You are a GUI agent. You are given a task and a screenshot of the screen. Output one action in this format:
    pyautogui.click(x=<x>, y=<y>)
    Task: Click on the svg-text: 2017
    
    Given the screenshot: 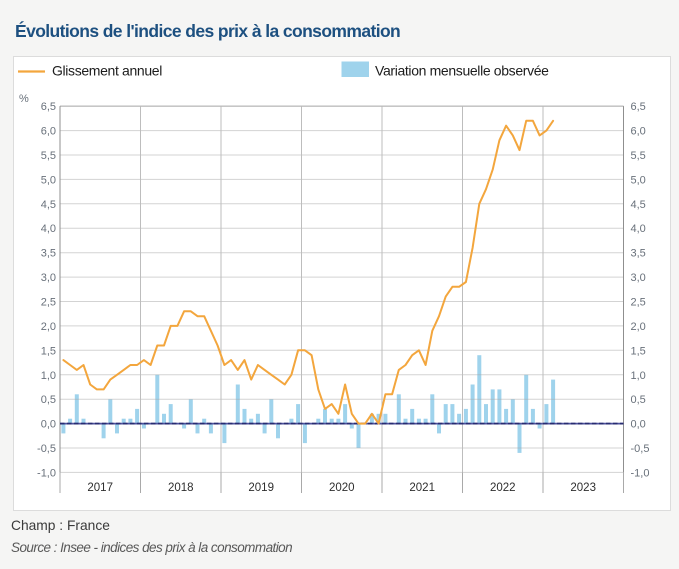 What is the action you would take?
    pyautogui.click(x=100, y=488)
    